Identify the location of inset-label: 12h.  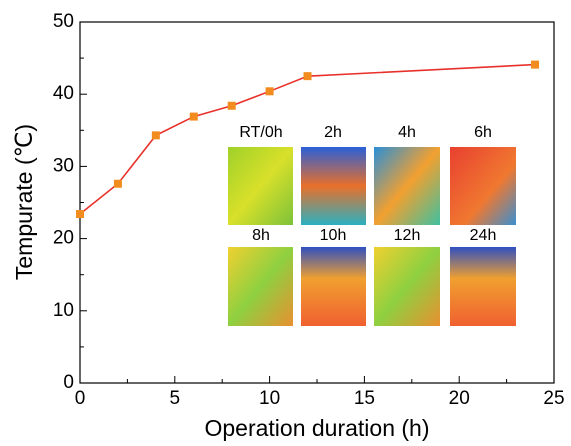
(407, 235).